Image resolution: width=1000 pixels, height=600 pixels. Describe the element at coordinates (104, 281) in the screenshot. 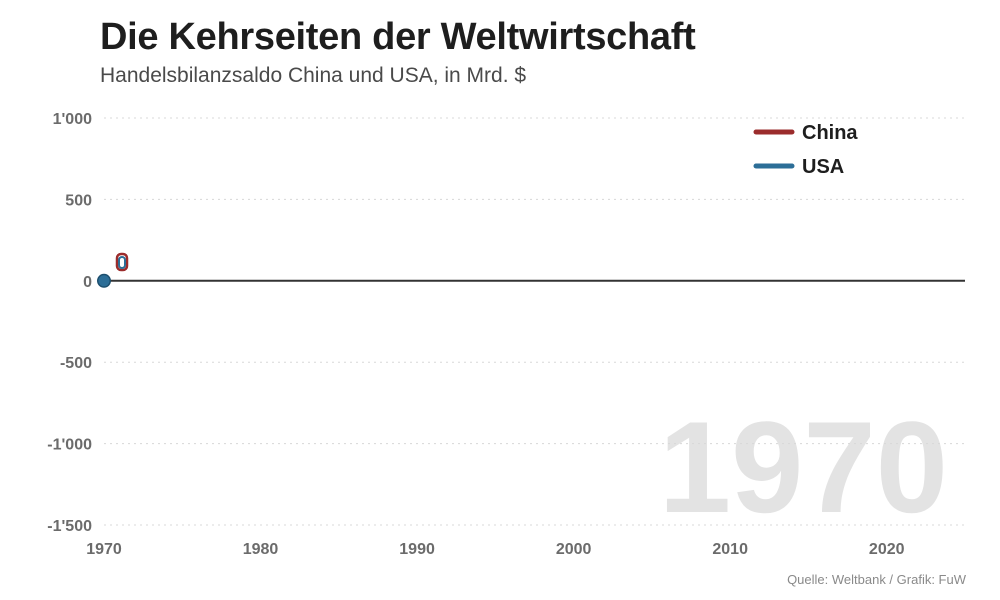

I see `point-usa` at that location.